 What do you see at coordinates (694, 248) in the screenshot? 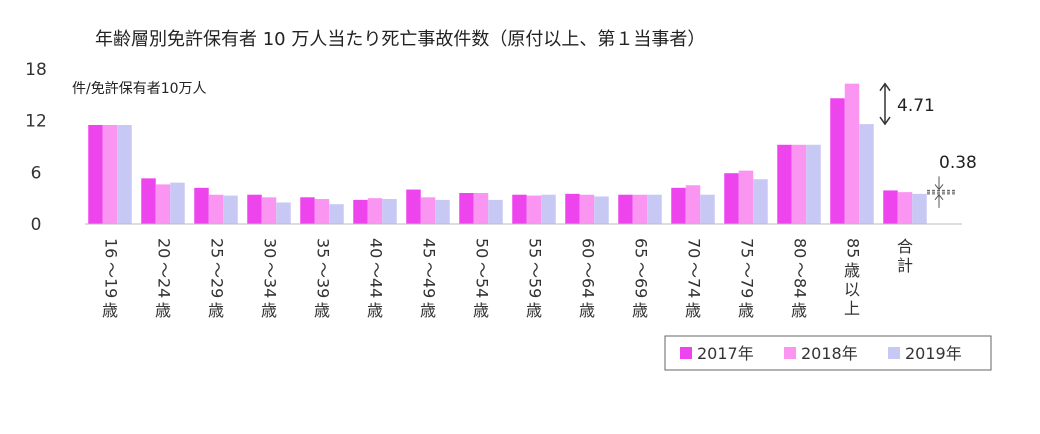
I see `svg-text: 70` at bounding box center [694, 248].